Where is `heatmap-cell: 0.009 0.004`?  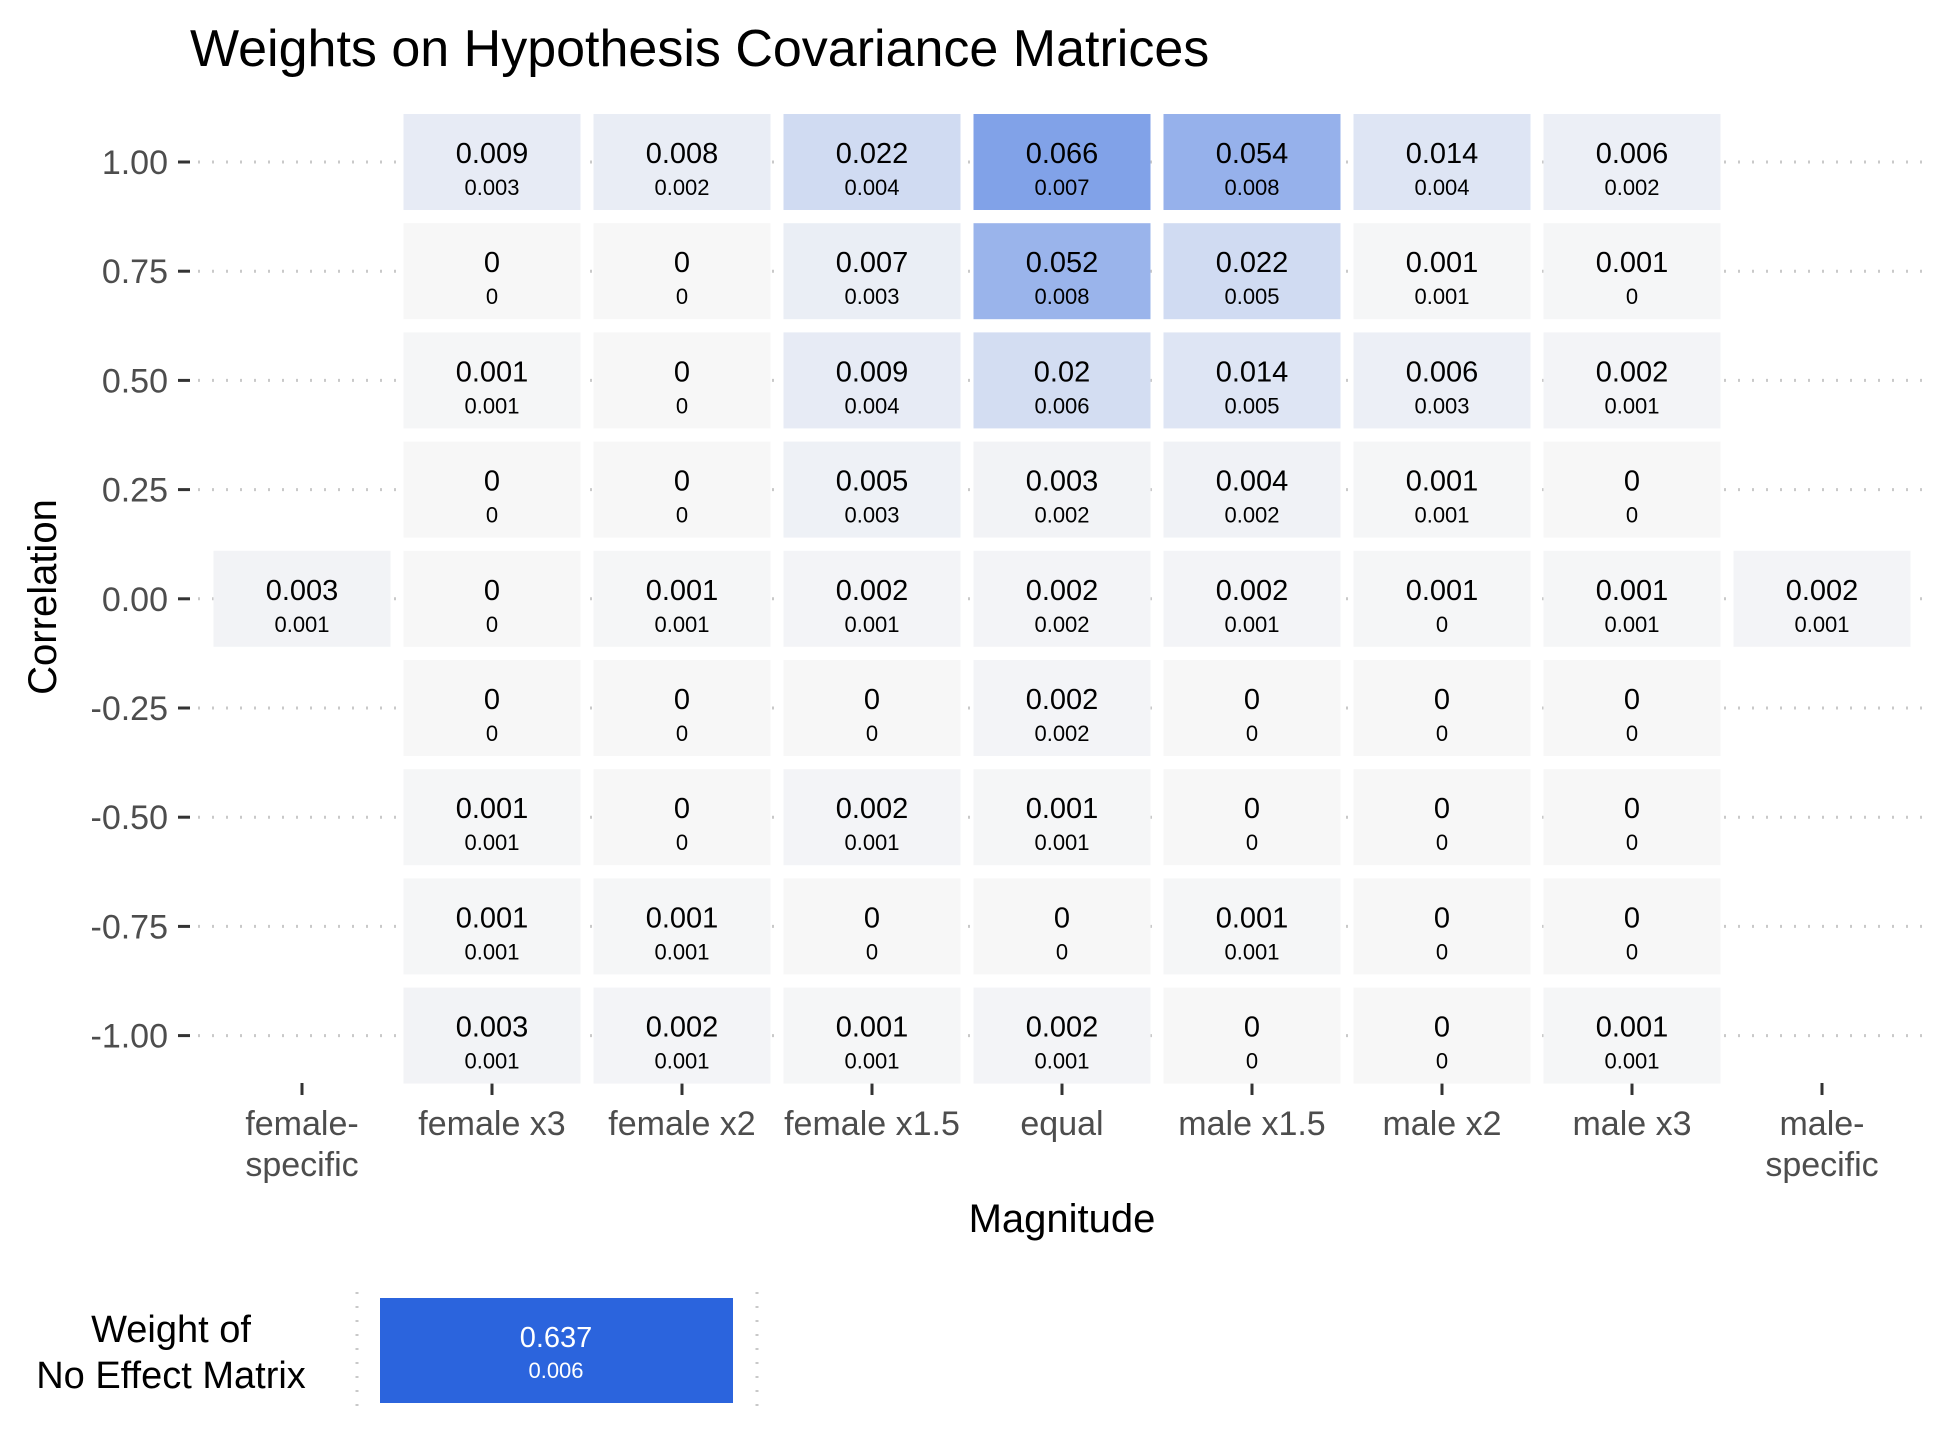 heatmap-cell: 0.009 0.004 is located at coordinates (872, 380).